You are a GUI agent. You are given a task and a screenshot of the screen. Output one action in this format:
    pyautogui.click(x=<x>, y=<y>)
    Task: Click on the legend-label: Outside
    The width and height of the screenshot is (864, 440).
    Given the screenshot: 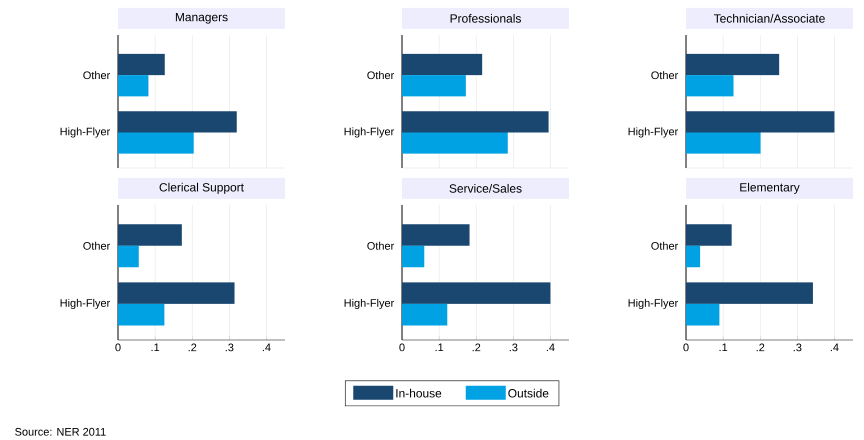 What is the action you would take?
    pyautogui.click(x=528, y=393)
    